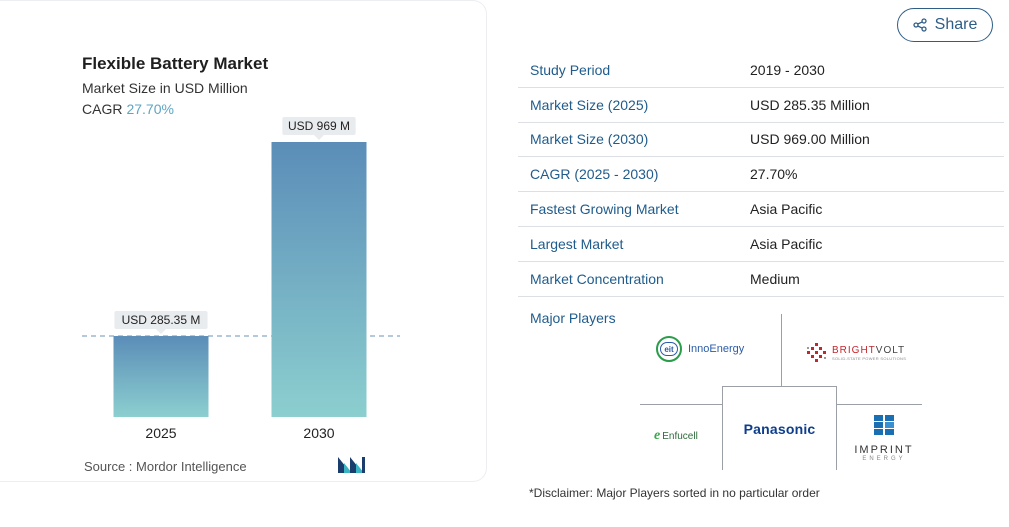 Image resolution: width=1009 pixels, height=527 pixels. What do you see at coordinates (573, 318) in the screenshot?
I see `major-players-label: Major Players` at bounding box center [573, 318].